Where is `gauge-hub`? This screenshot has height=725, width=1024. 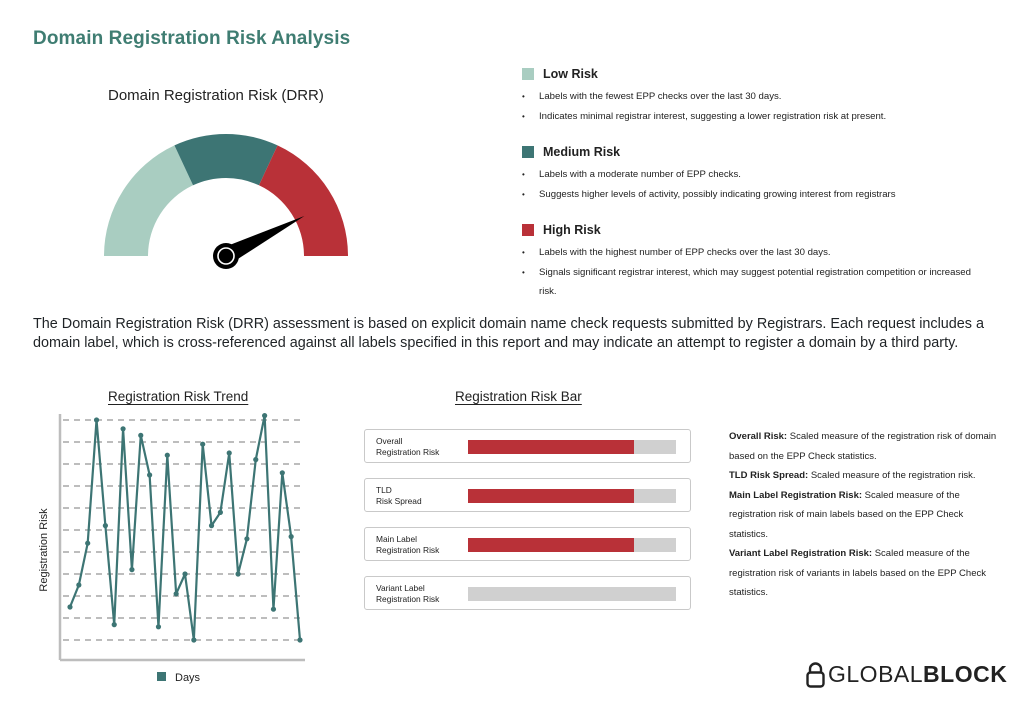
gauge-hub is located at coordinates (226, 256).